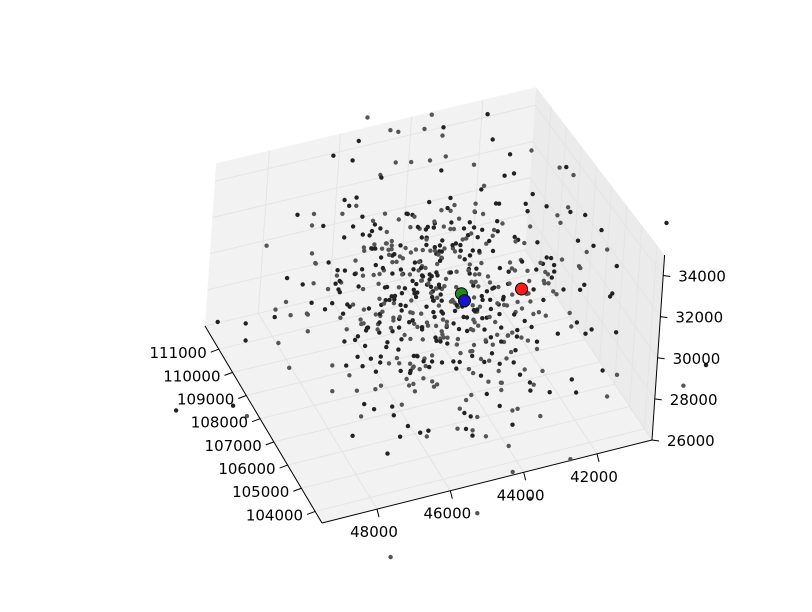 Image resolution: width=812 pixels, height=612 pixels. Describe the element at coordinates (688, 359) in the screenshot. I see `z-axis-ticks: 26000 28000 30000 32000 34000` at that location.